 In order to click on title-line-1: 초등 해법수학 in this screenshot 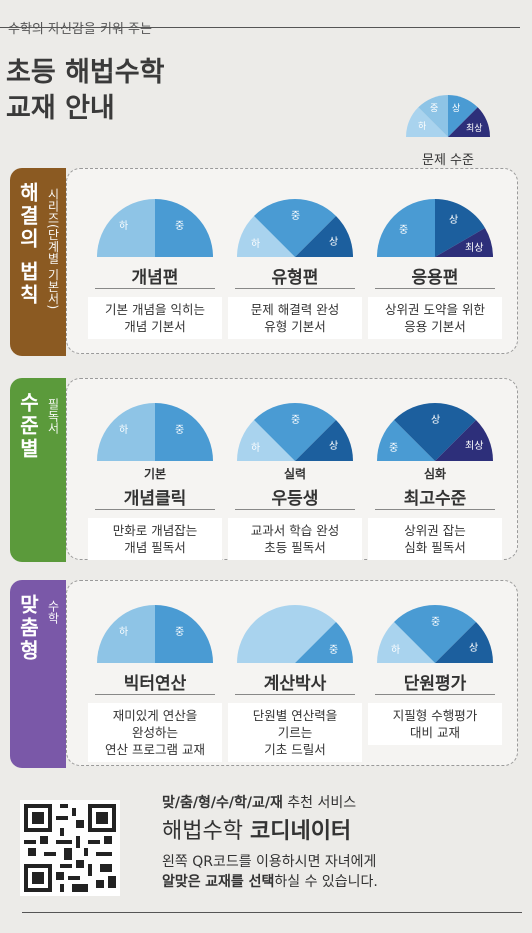, I will do `click(85, 72)`.